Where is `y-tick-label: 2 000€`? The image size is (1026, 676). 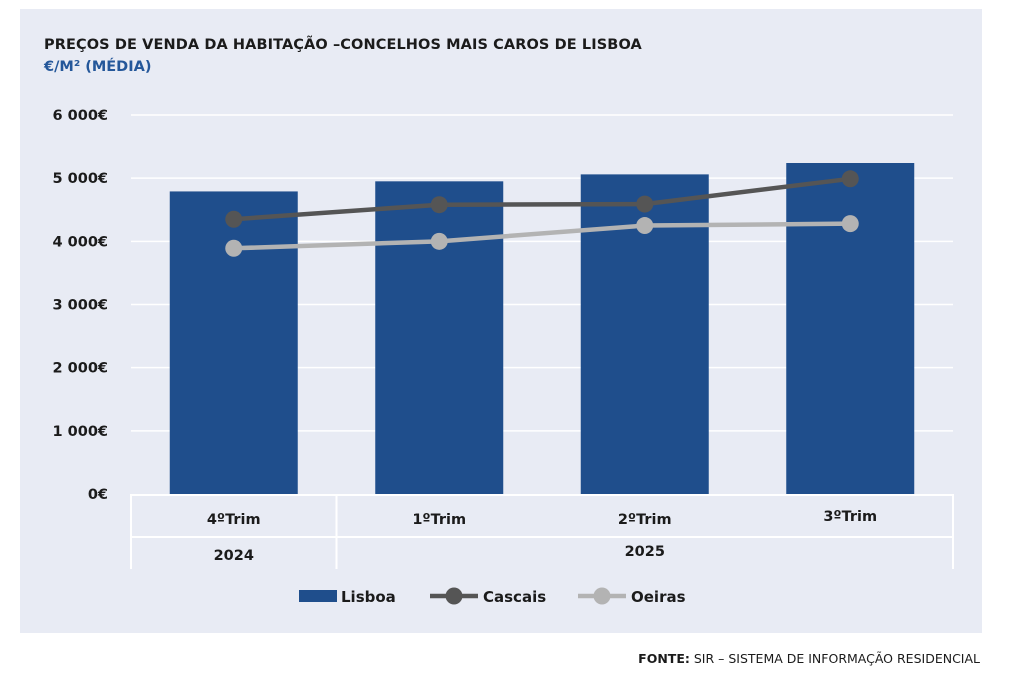 y-tick-label: 2 000€ is located at coordinates (81, 369).